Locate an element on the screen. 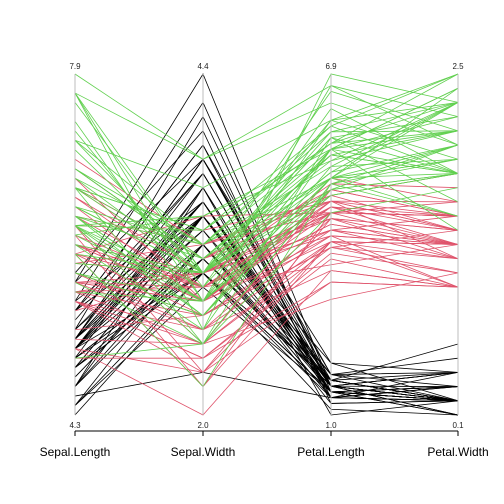  axis-name-sepal-length: Sepal.Length is located at coordinates (75, 452).